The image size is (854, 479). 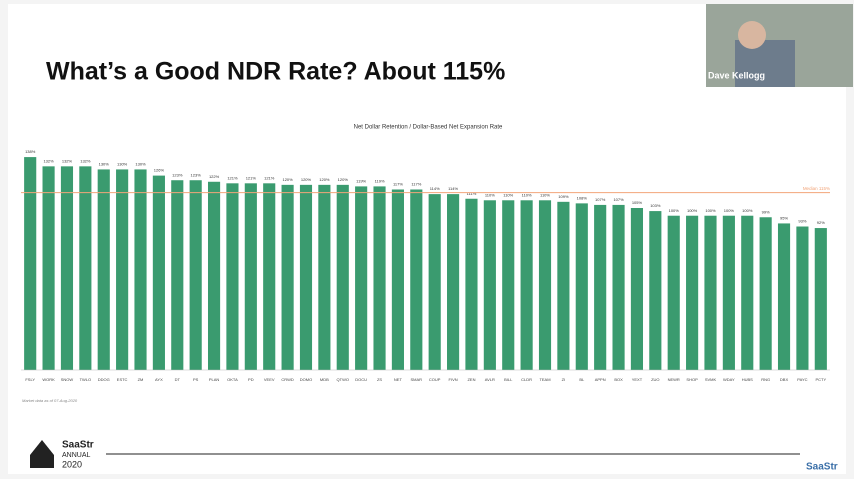 I want to click on x-tick-label: DDOG, so click(x=104, y=379).